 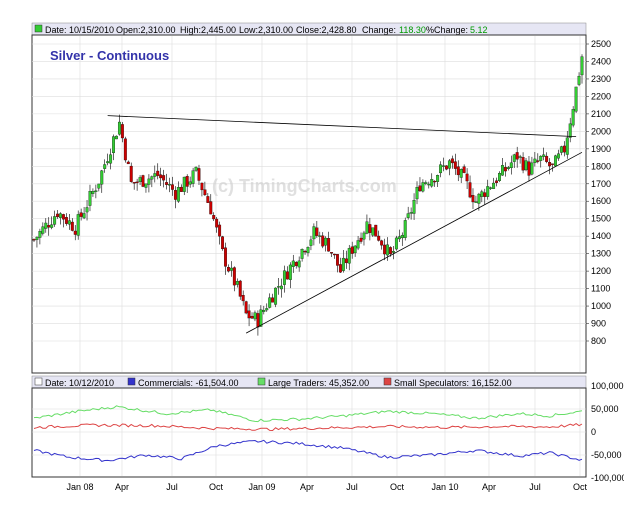 I want to click on legend-date: Date: 10/12/2010, so click(x=79, y=383).